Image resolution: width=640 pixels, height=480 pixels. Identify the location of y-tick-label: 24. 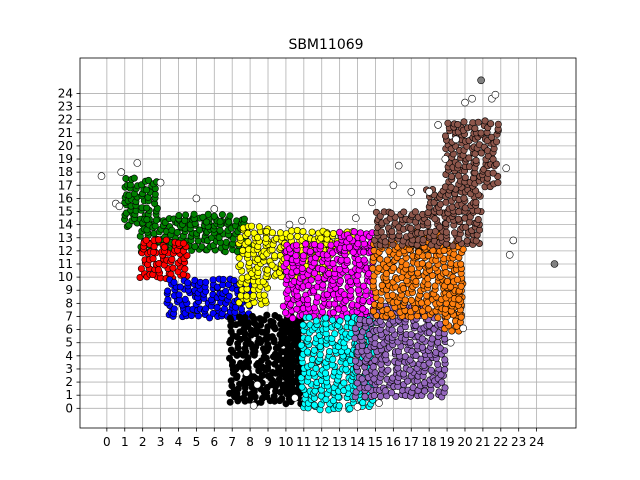
(65, 93).